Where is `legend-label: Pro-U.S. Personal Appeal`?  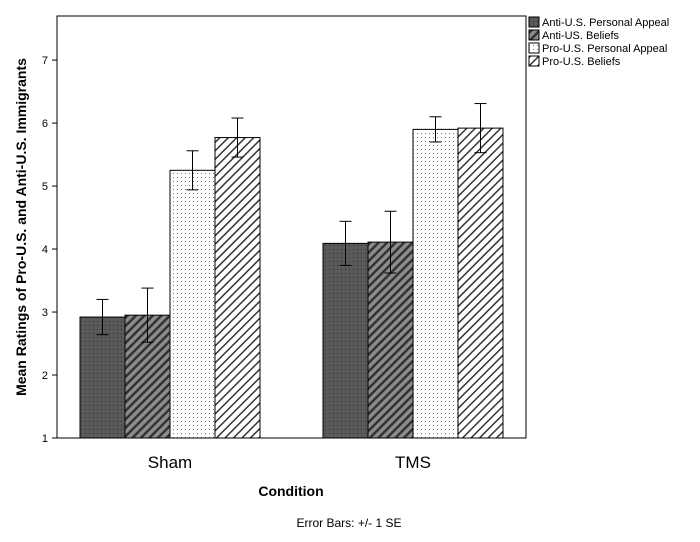
legend-label: Pro-U.S. Personal Appeal is located at coordinates (604, 49).